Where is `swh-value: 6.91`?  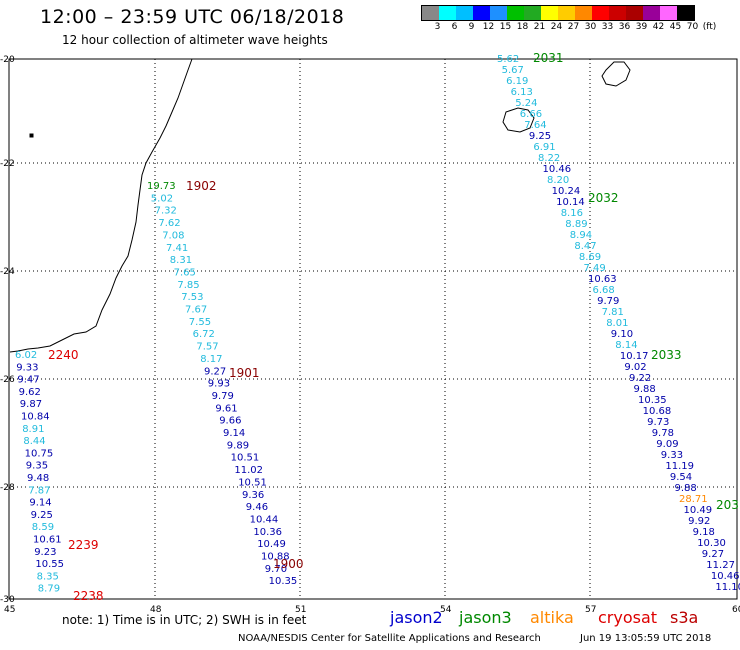 swh-value: 6.91 is located at coordinates (544, 147).